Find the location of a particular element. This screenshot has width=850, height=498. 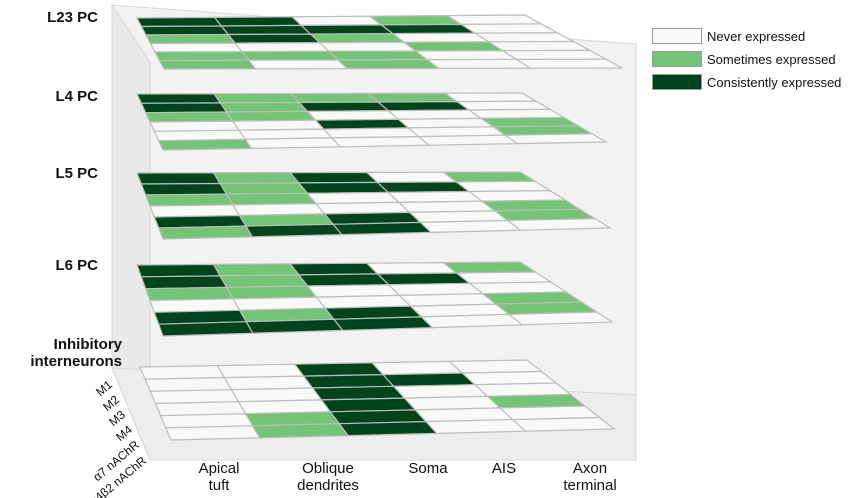

cell-l23-a4b2-ais is located at coordinates (479, 64).